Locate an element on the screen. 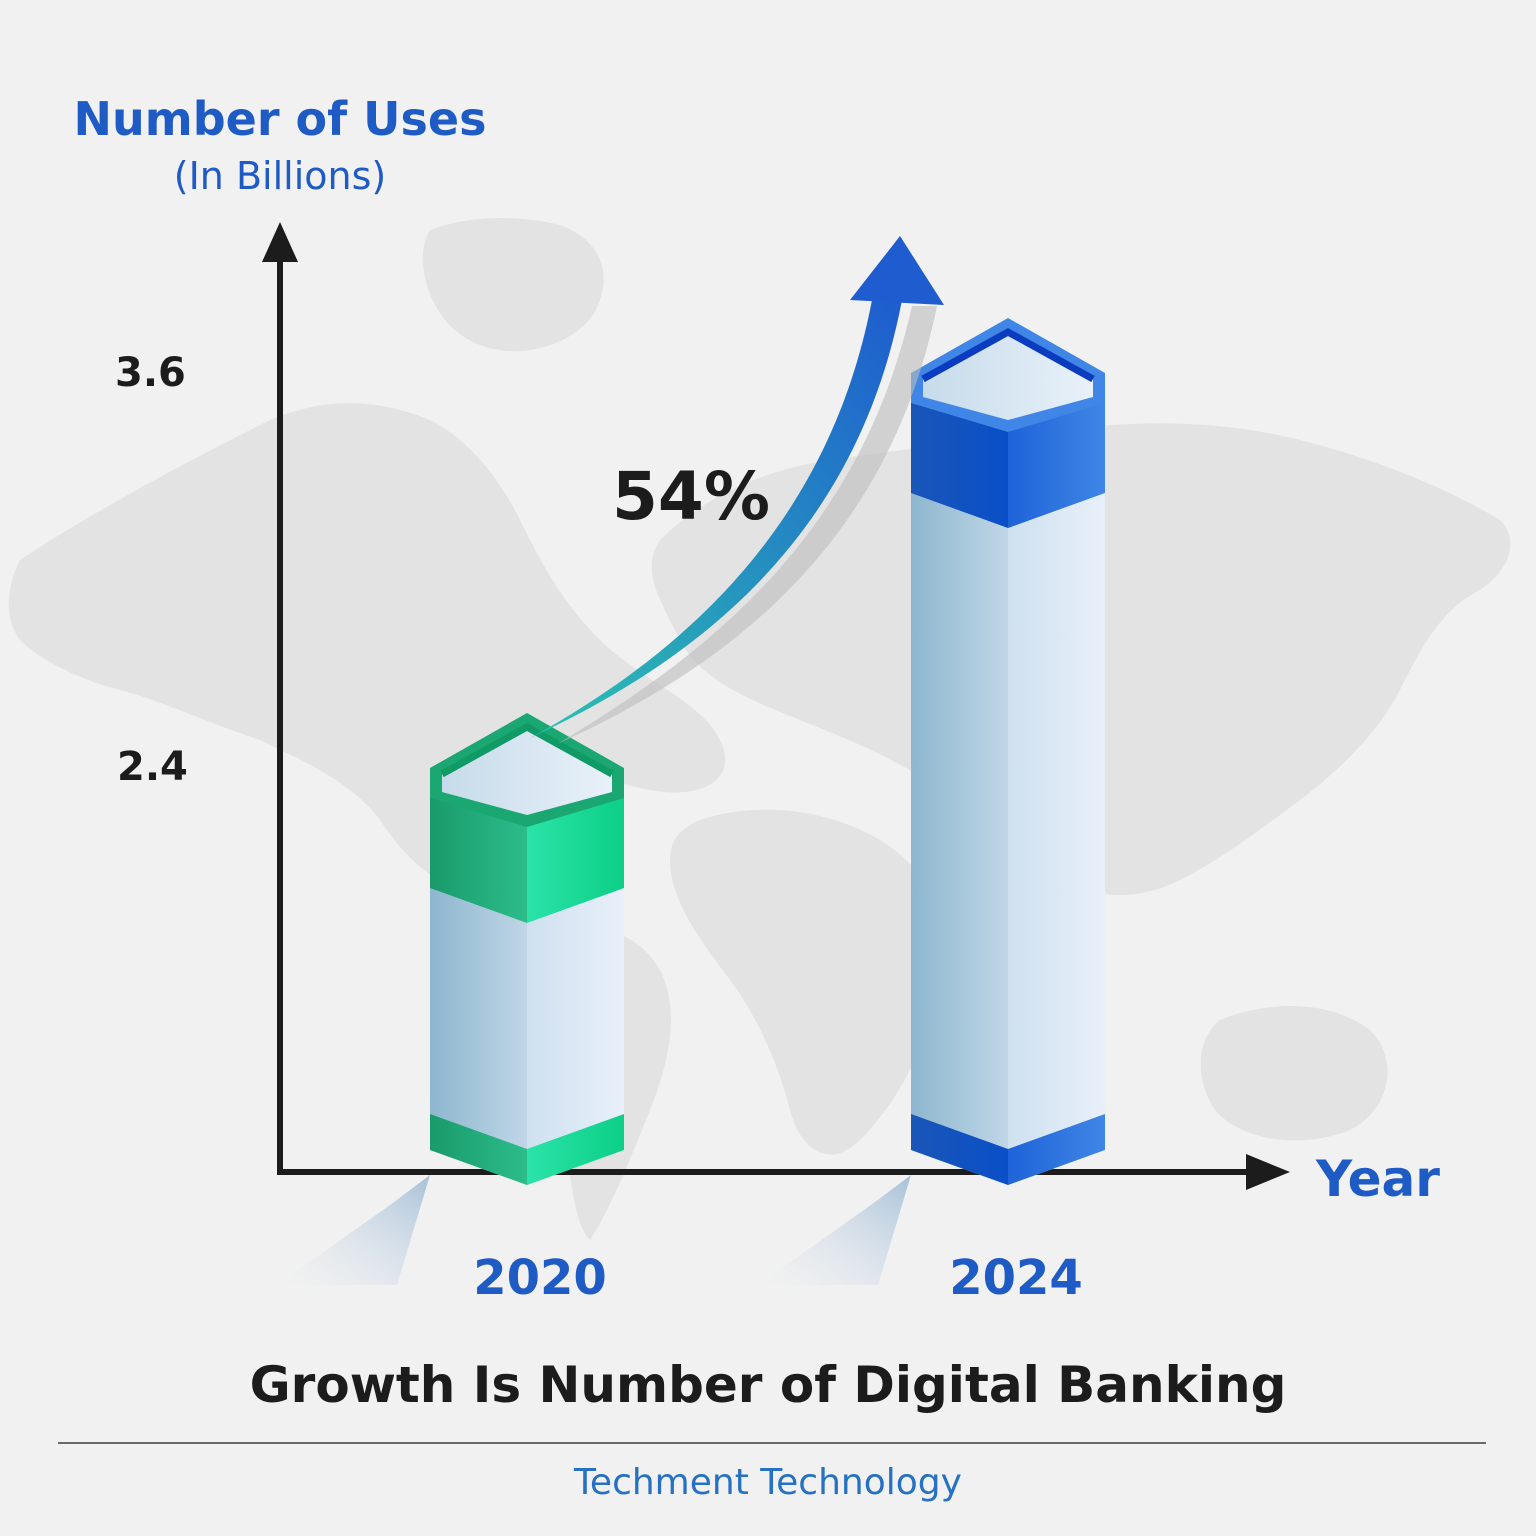  chart-title: Growth Is Number of Digital Banking is located at coordinates (768, 1385).